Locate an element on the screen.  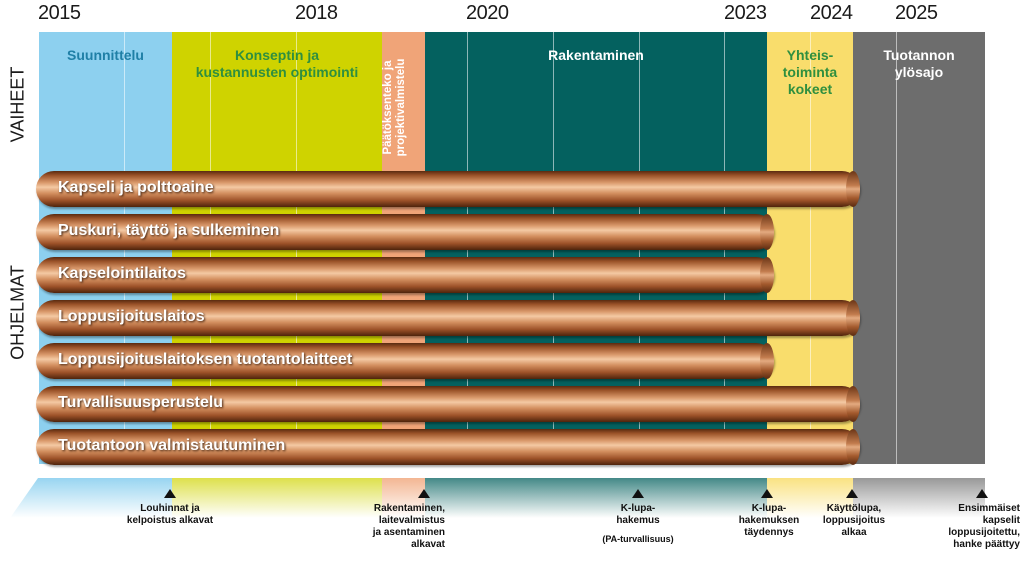
program-label: Turvallisuusperustelu is located at coordinates (141, 402).